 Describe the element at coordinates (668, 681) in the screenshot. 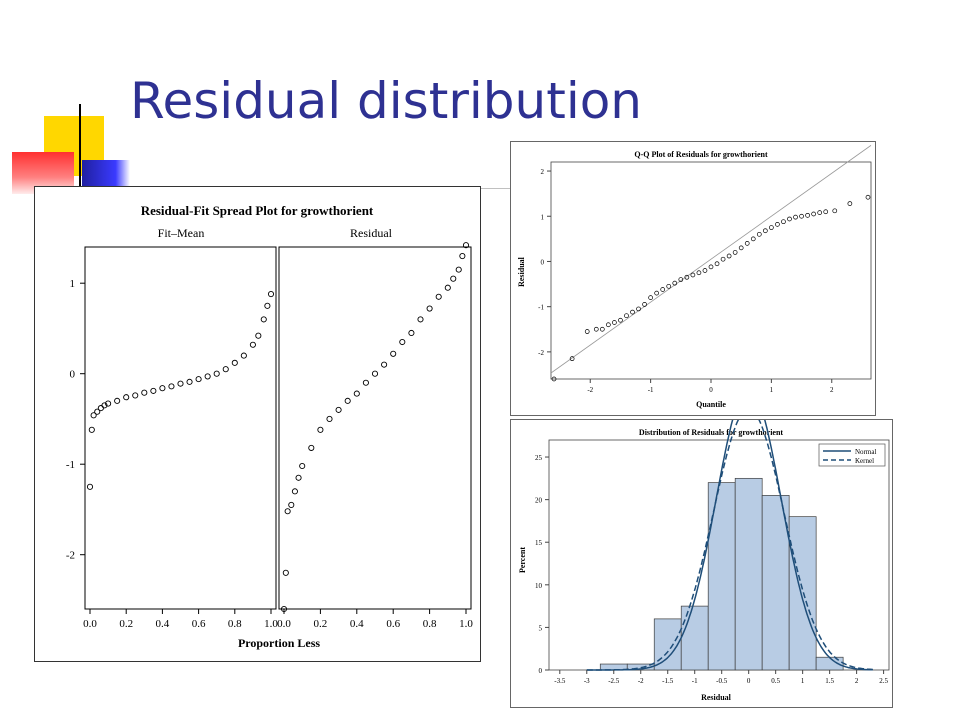

I see `hist-xtick-label: -1.5` at that location.